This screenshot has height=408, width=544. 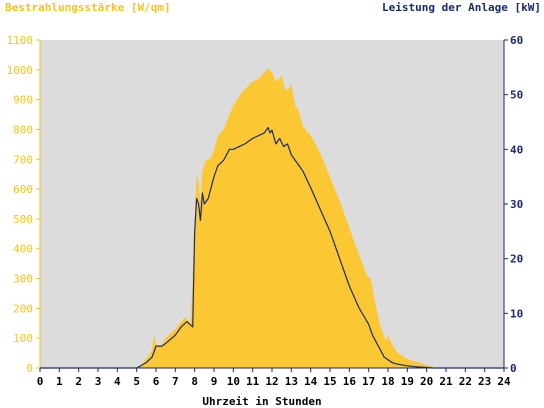 I want to click on y-right-tick-label: 0, so click(x=513, y=368).